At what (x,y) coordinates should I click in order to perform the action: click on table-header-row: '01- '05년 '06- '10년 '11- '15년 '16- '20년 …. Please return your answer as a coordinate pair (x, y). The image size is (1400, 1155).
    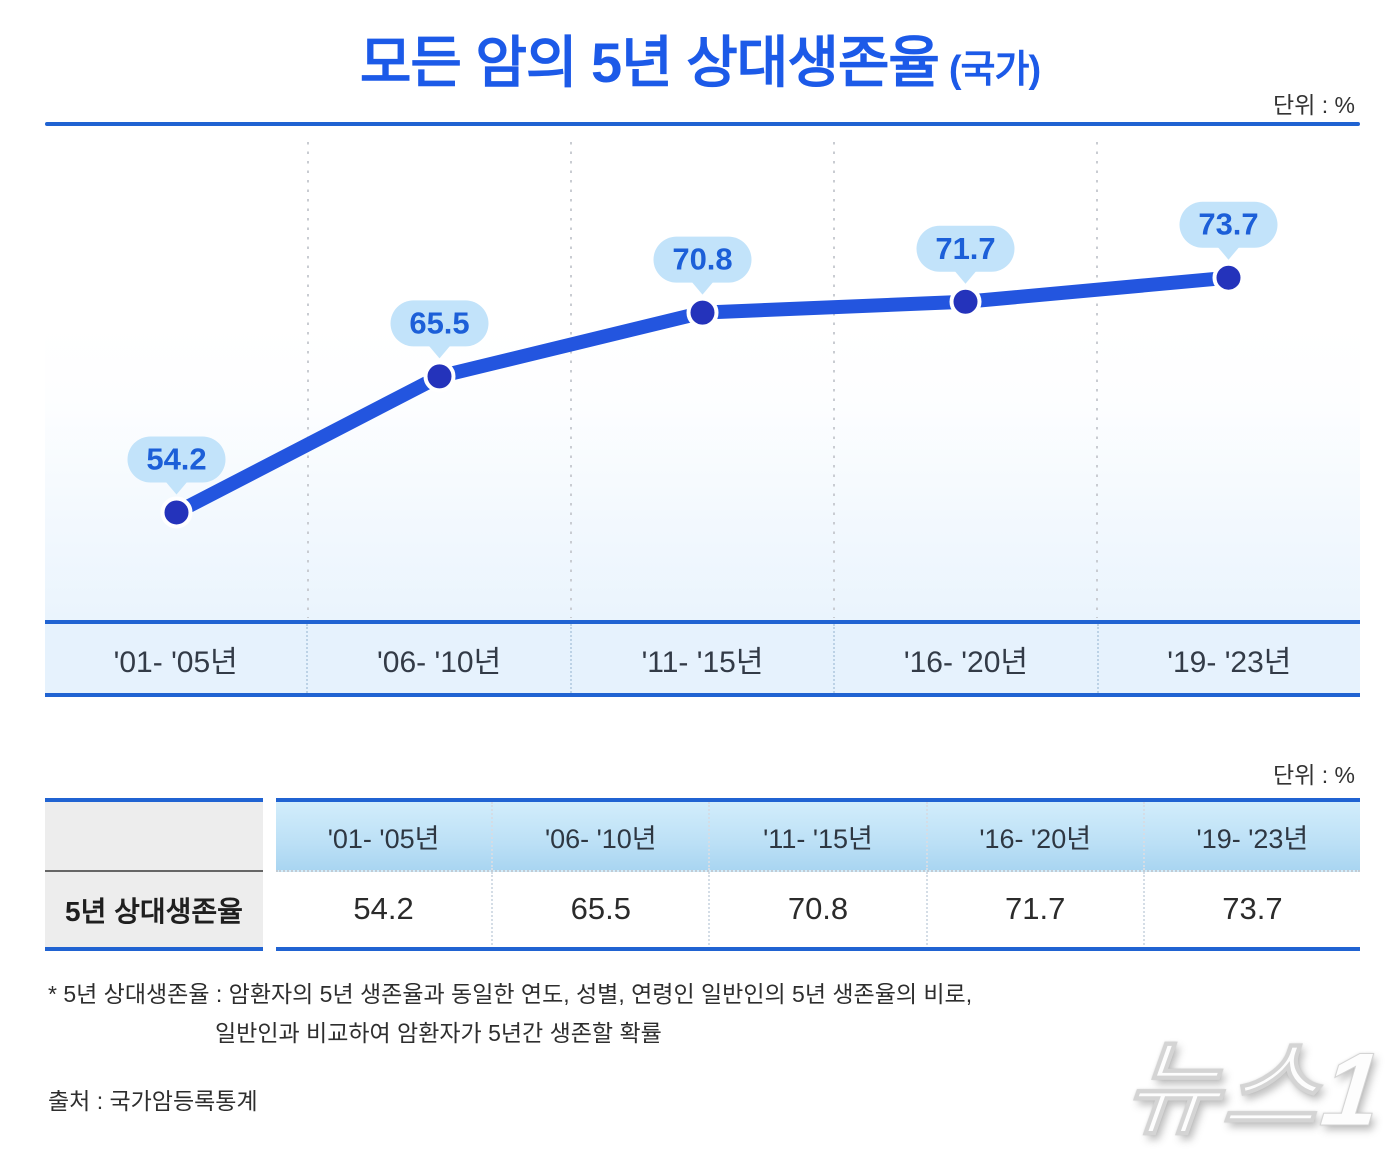
    Looking at the image, I should click on (818, 837).